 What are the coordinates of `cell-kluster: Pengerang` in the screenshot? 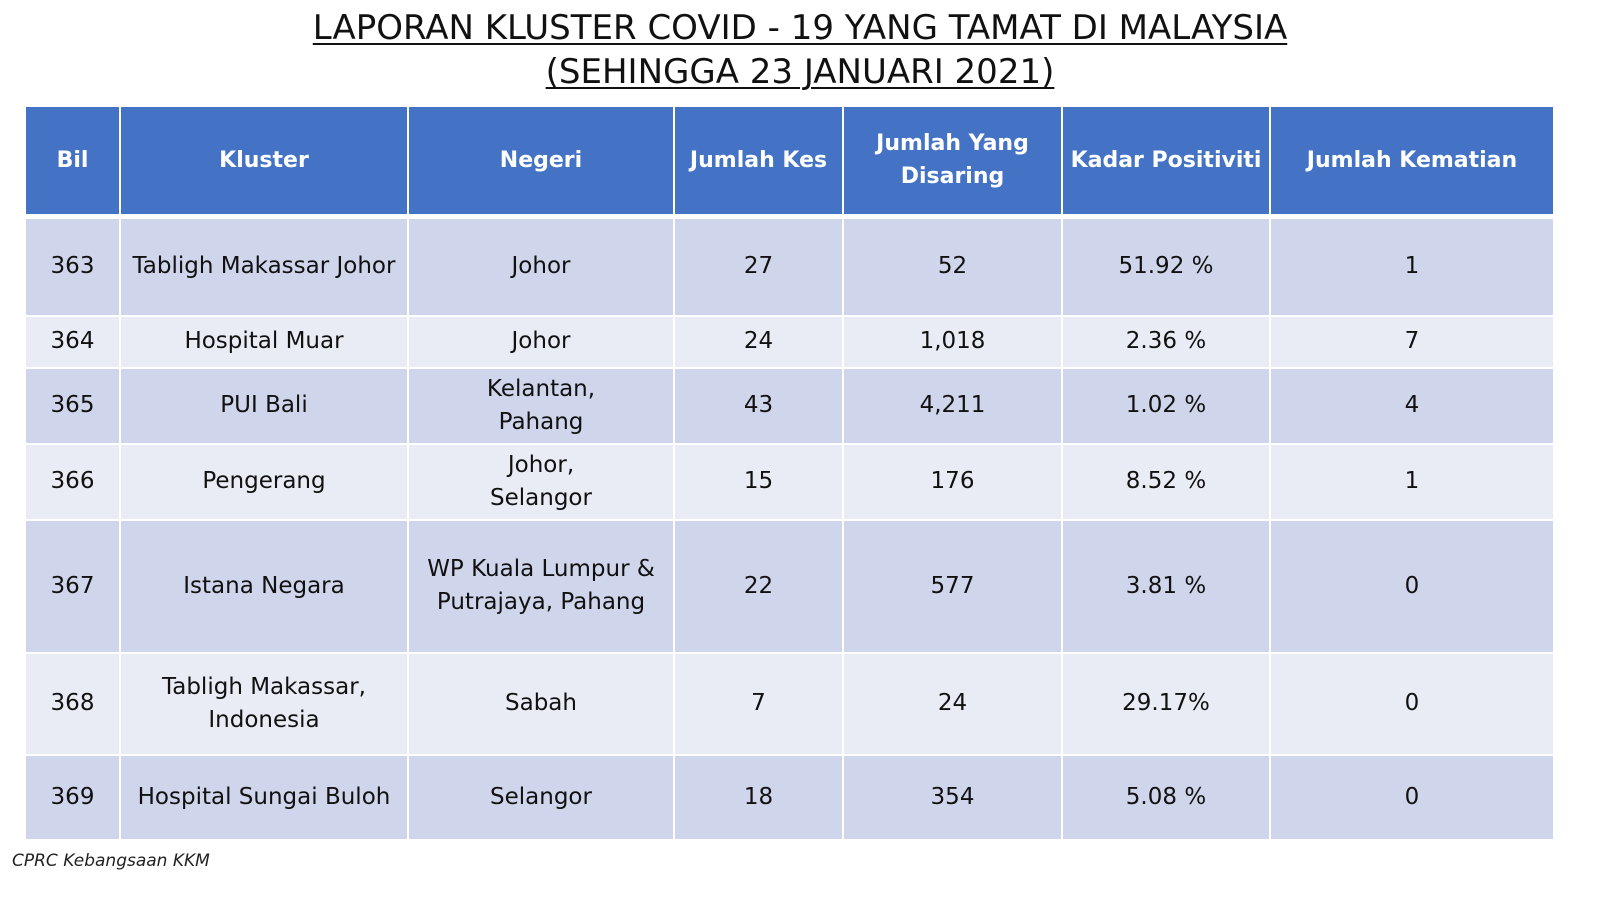 It's located at (264, 481).